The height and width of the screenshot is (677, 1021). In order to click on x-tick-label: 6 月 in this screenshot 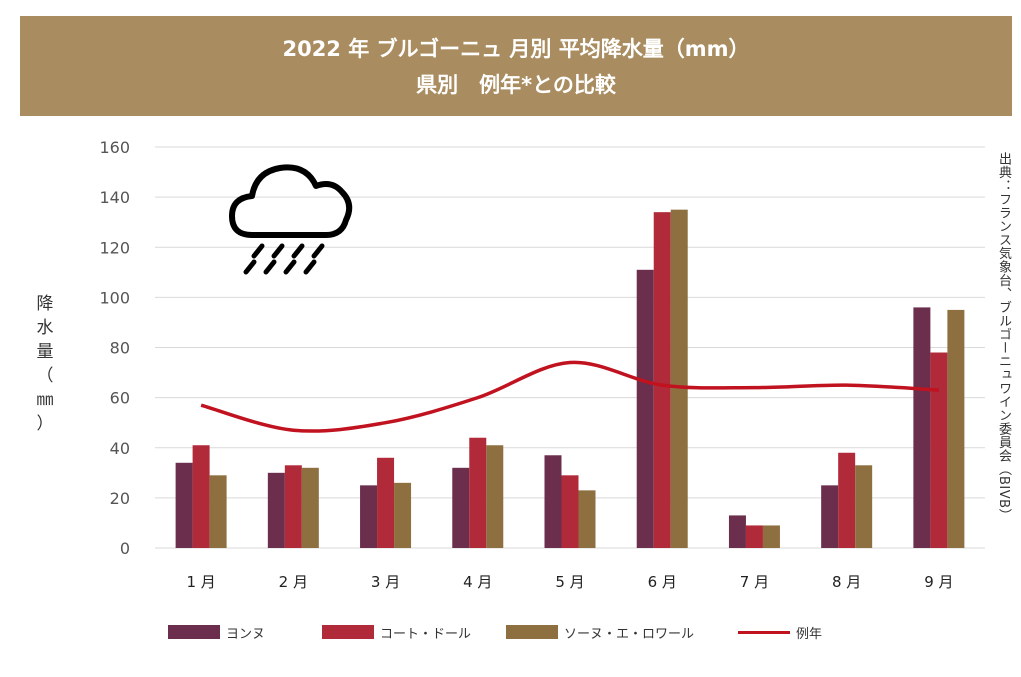, I will do `click(662, 582)`.